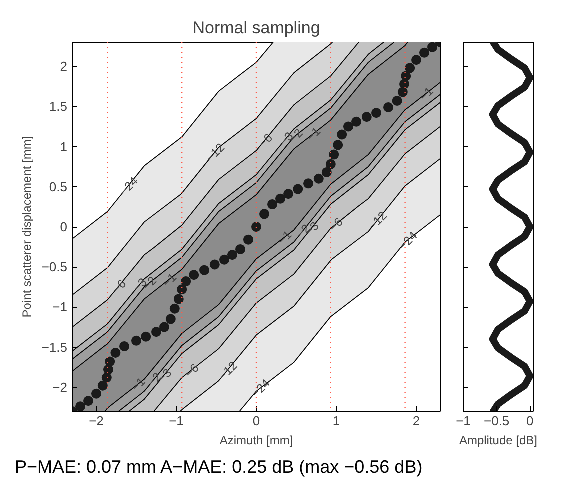 This screenshot has height=499, width=577. I want to click on chart-title: Normal sampling, so click(256, 28).